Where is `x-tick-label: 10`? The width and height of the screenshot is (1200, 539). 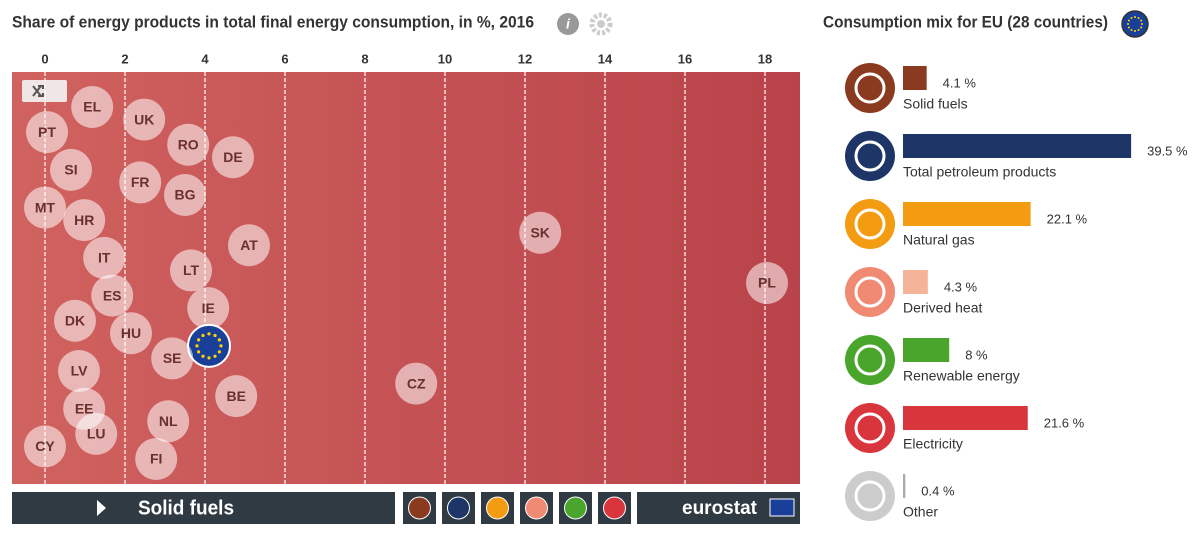
x-tick-label: 10 is located at coordinates (445, 58).